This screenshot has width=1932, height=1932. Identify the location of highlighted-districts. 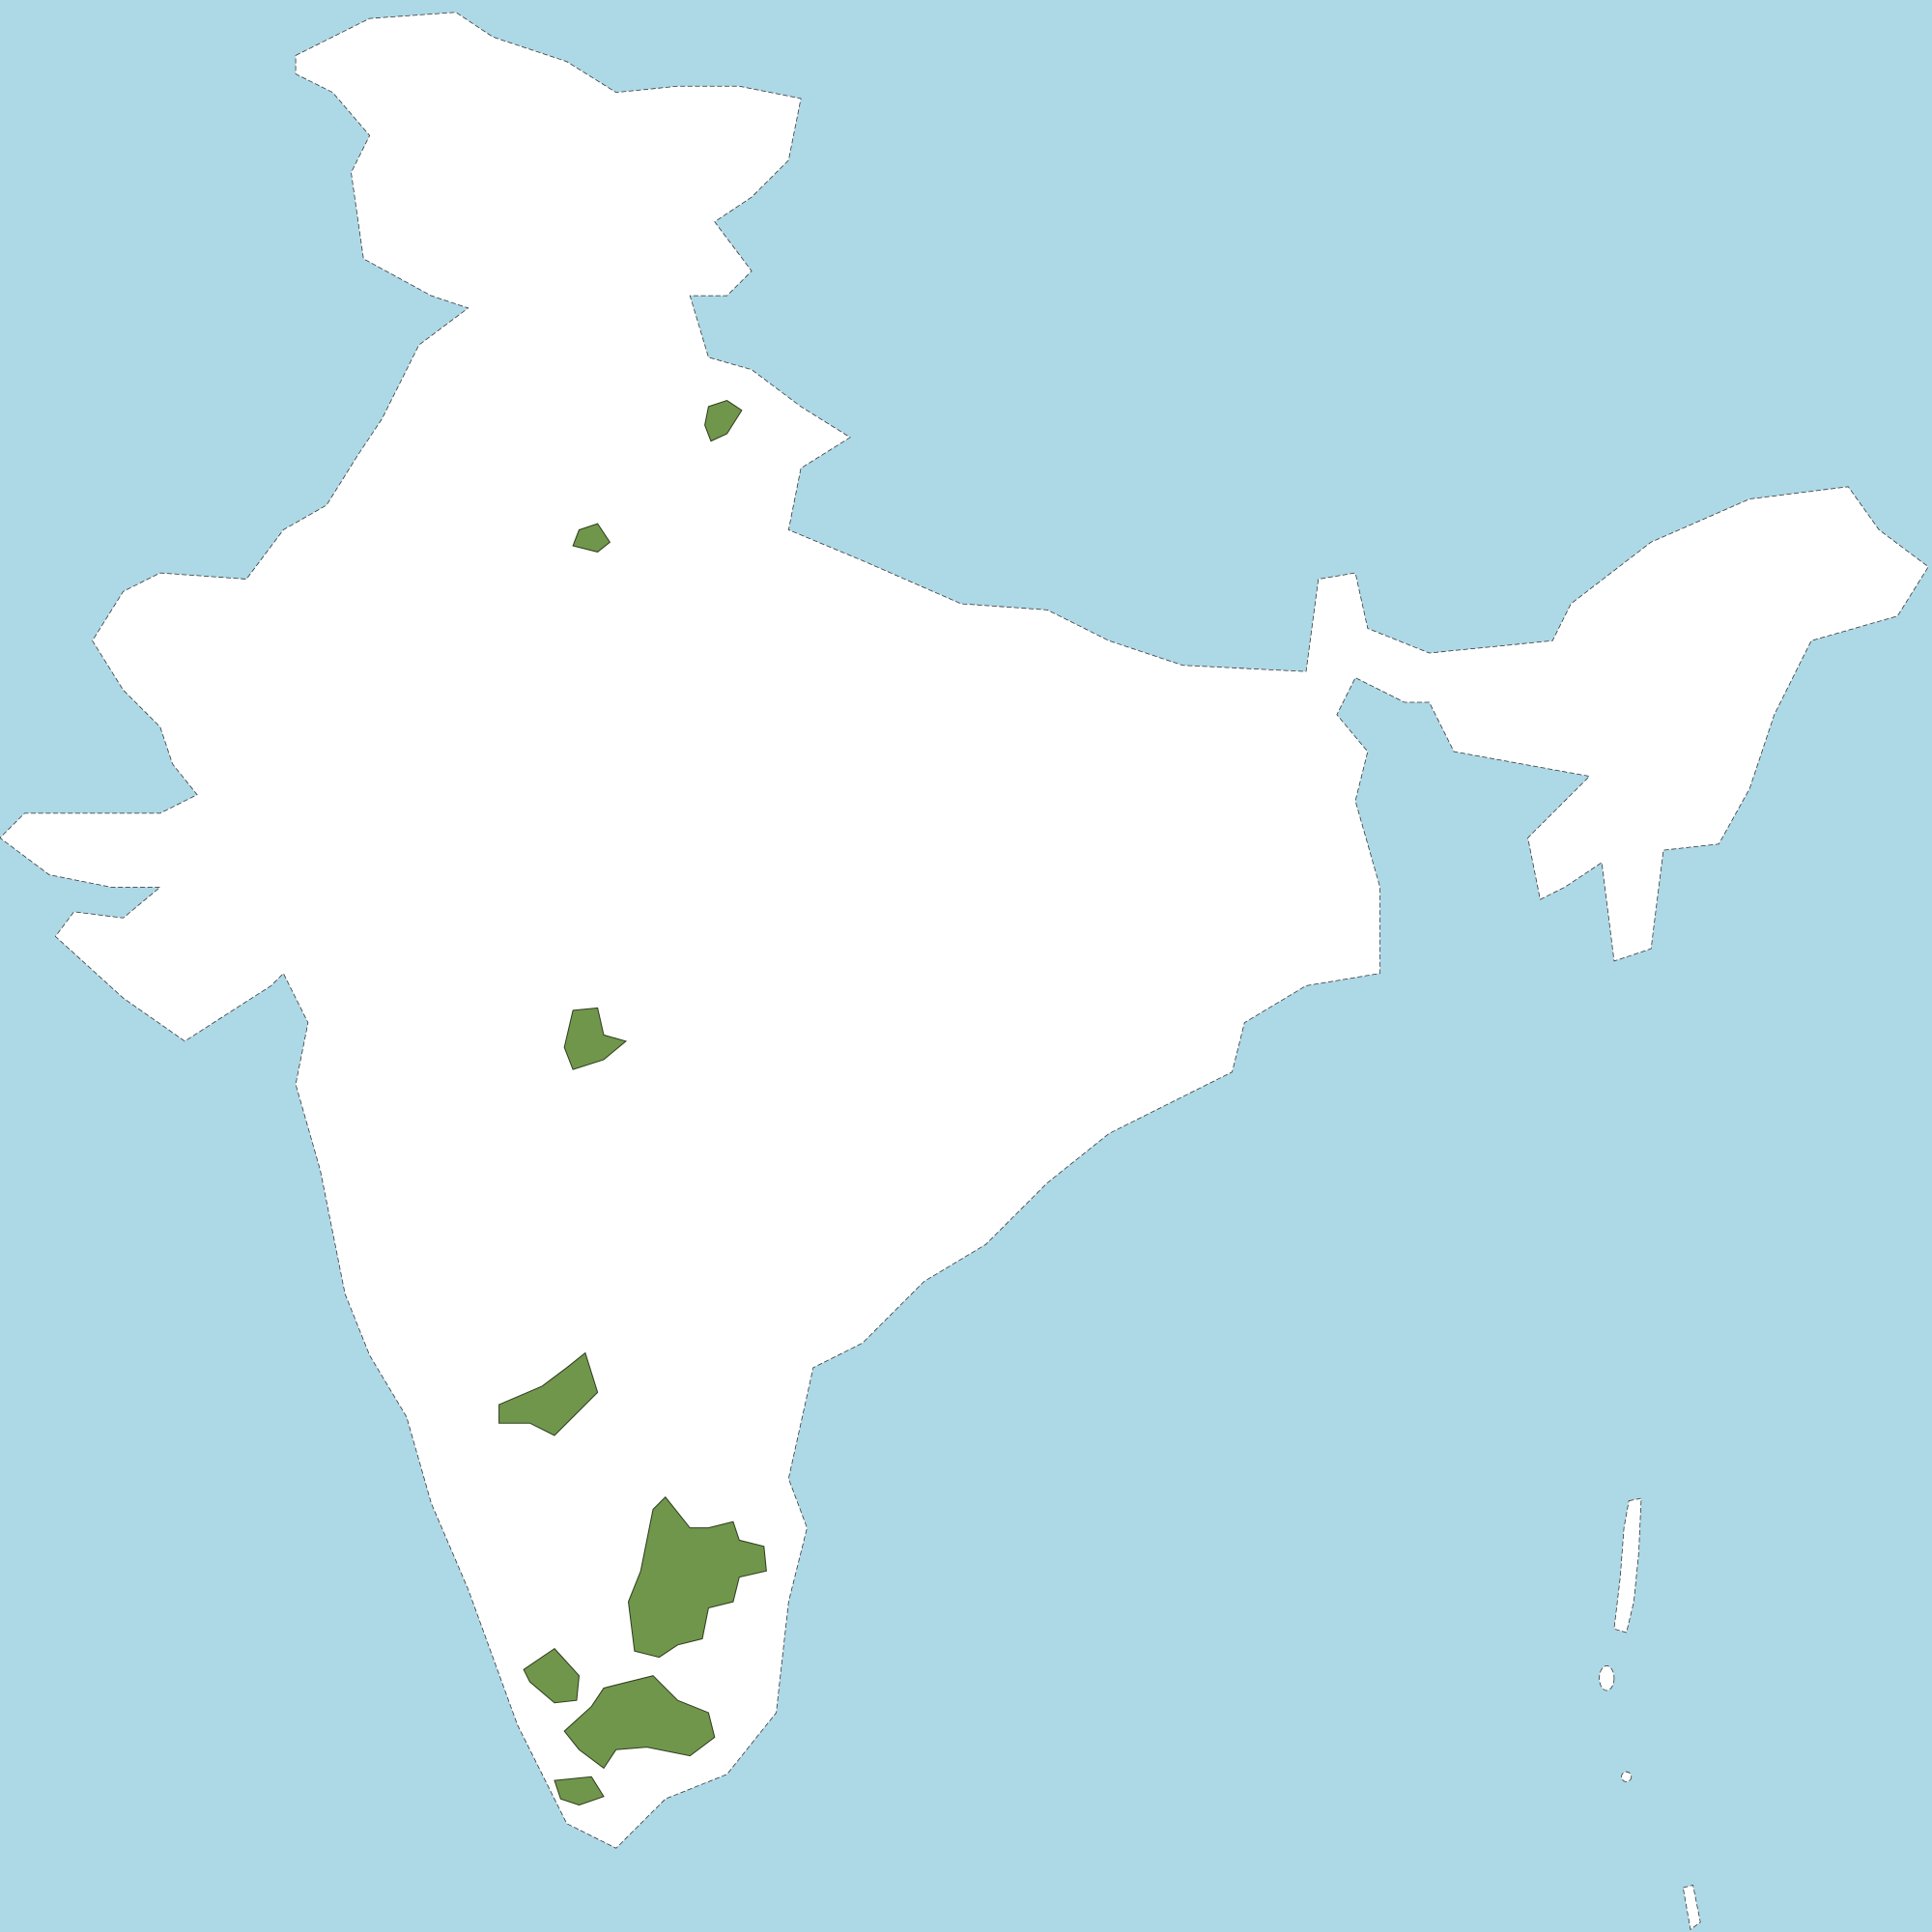
(632, 1102).